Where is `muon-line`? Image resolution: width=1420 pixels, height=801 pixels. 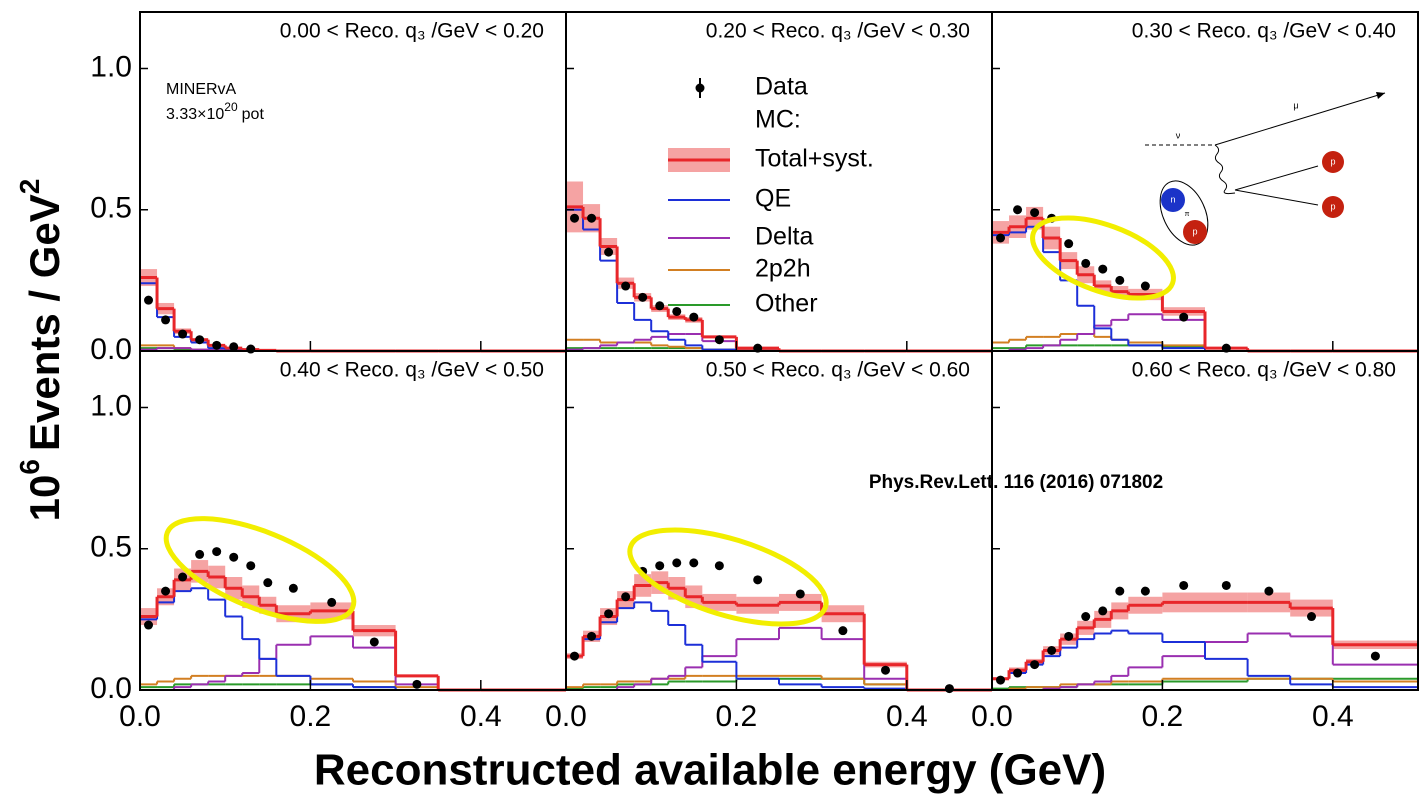 muon-line is located at coordinates (1300, 119).